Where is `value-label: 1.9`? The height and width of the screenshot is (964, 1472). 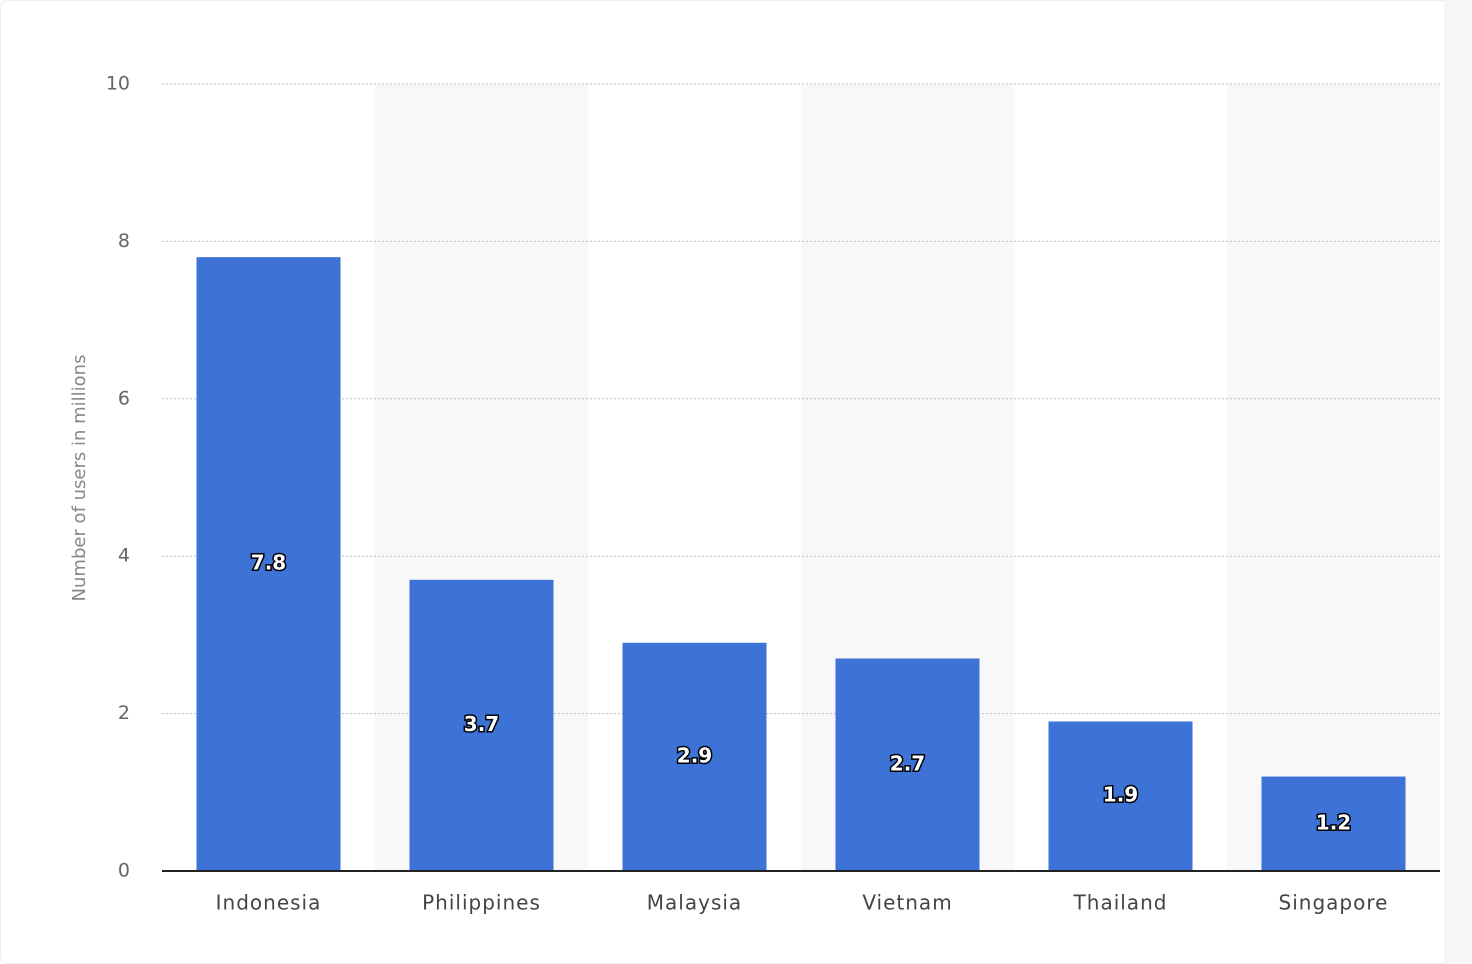
value-label: 1.9 is located at coordinates (1120, 795).